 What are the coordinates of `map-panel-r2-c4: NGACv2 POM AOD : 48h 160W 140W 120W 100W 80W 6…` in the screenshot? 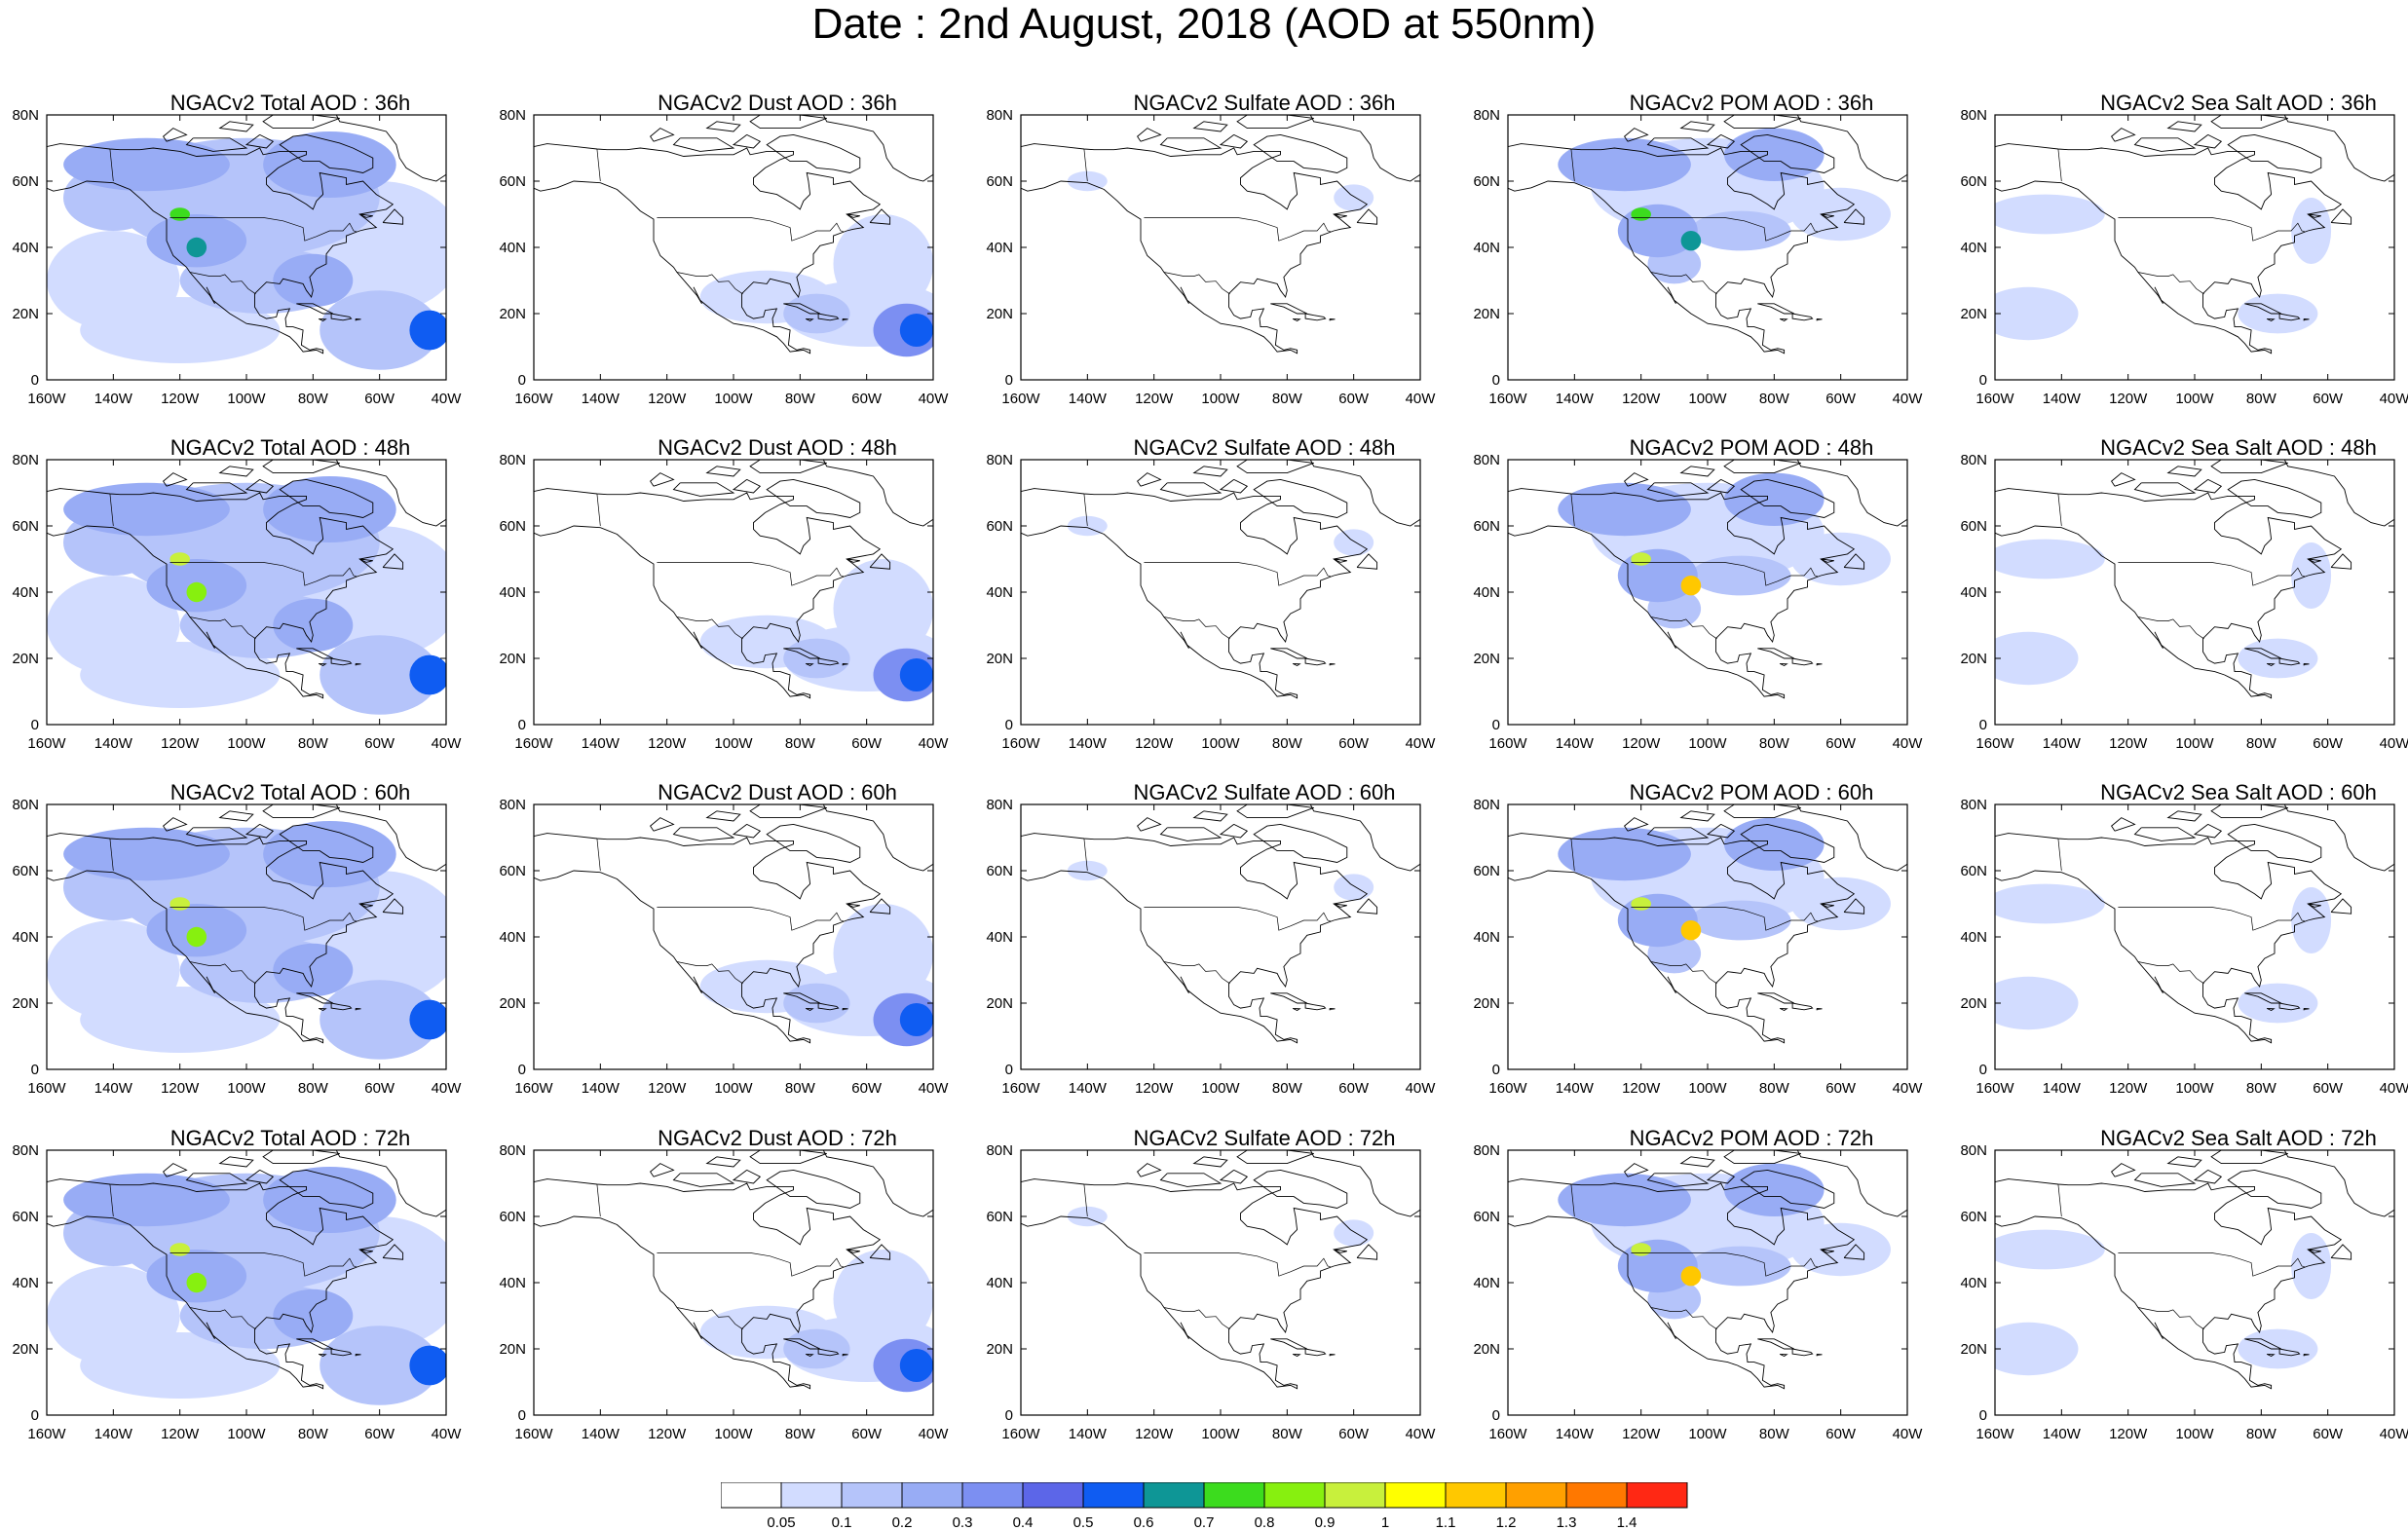 It's located at (1734, 608).